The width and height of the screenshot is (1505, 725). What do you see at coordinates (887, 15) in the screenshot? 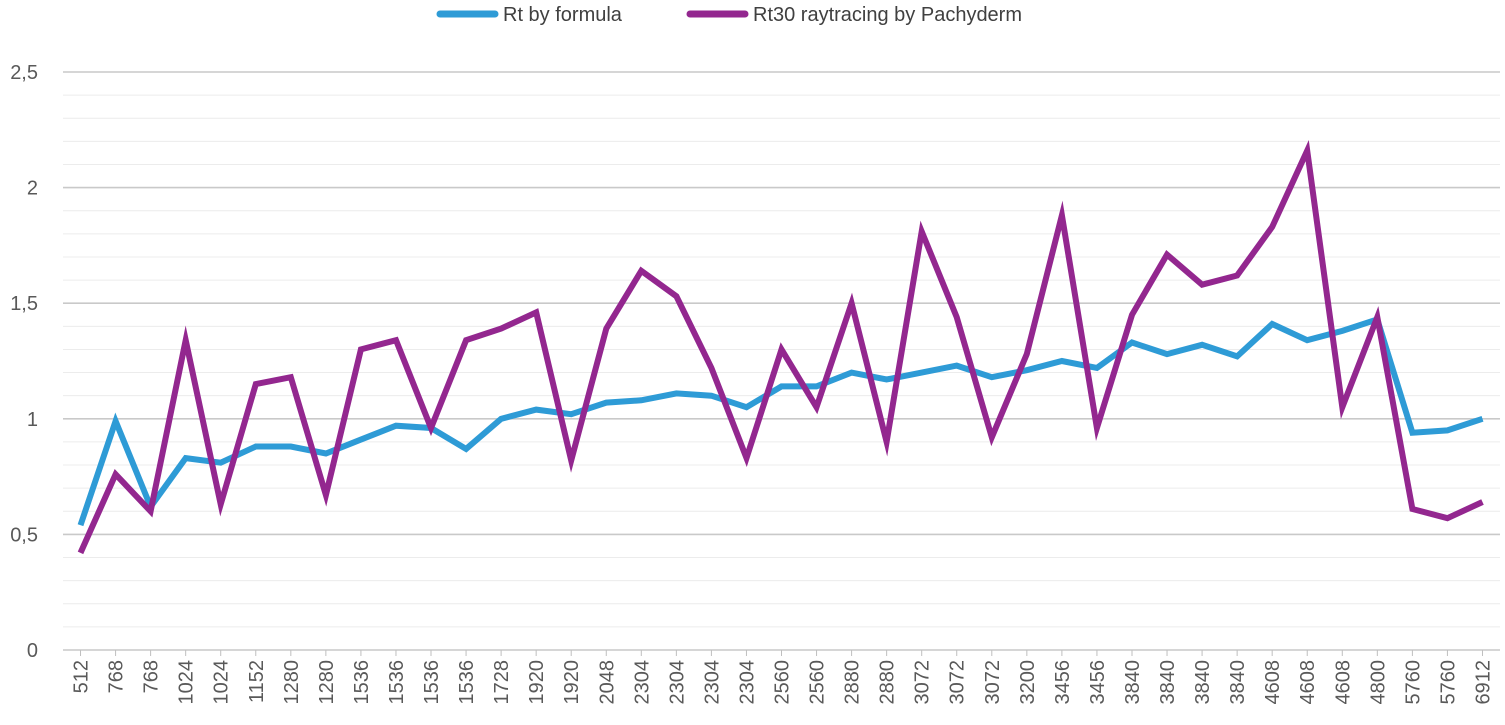
I see `legend-label-rt30-raytracing: Rt30 raytracing by Pachyderm` at bounding box center [887, 15].